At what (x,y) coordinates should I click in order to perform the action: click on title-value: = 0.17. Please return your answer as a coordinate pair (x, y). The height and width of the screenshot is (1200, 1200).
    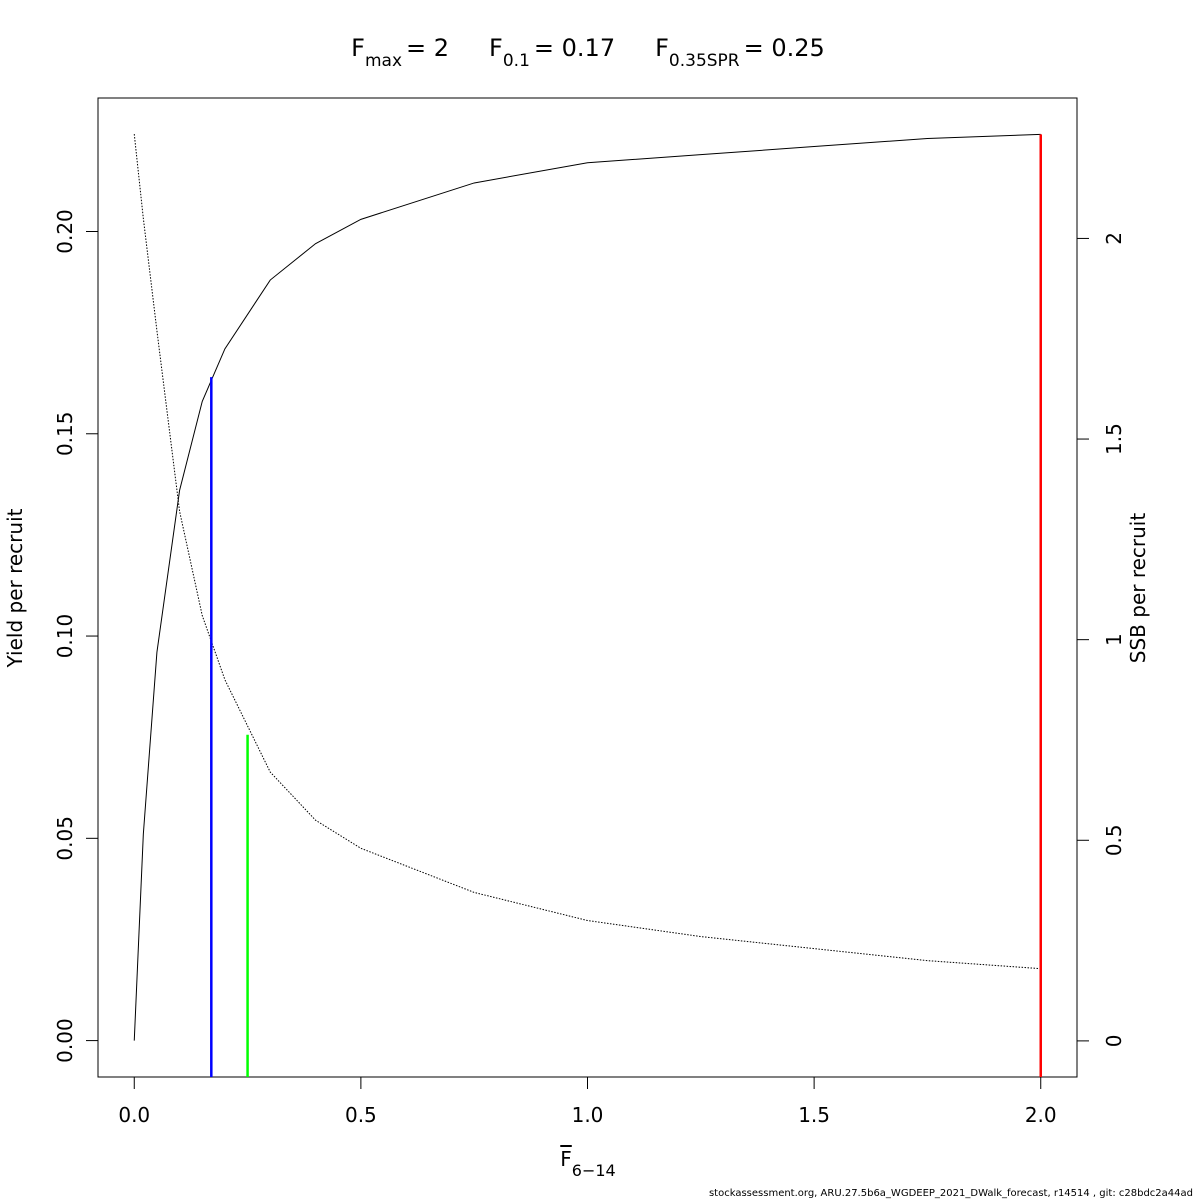
    Looking at the image, I should click on (574, 48).